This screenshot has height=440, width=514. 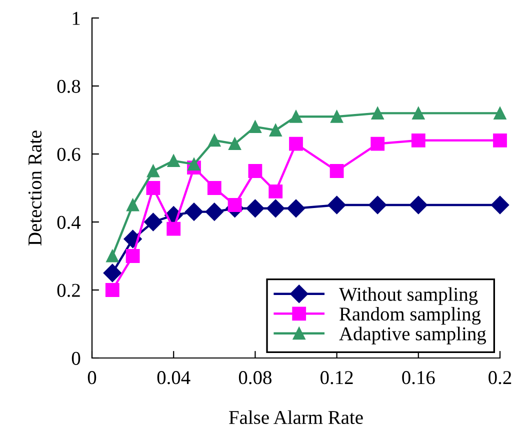 I want to click on x-tick-label: 0.04, so click(x=173, y=377).